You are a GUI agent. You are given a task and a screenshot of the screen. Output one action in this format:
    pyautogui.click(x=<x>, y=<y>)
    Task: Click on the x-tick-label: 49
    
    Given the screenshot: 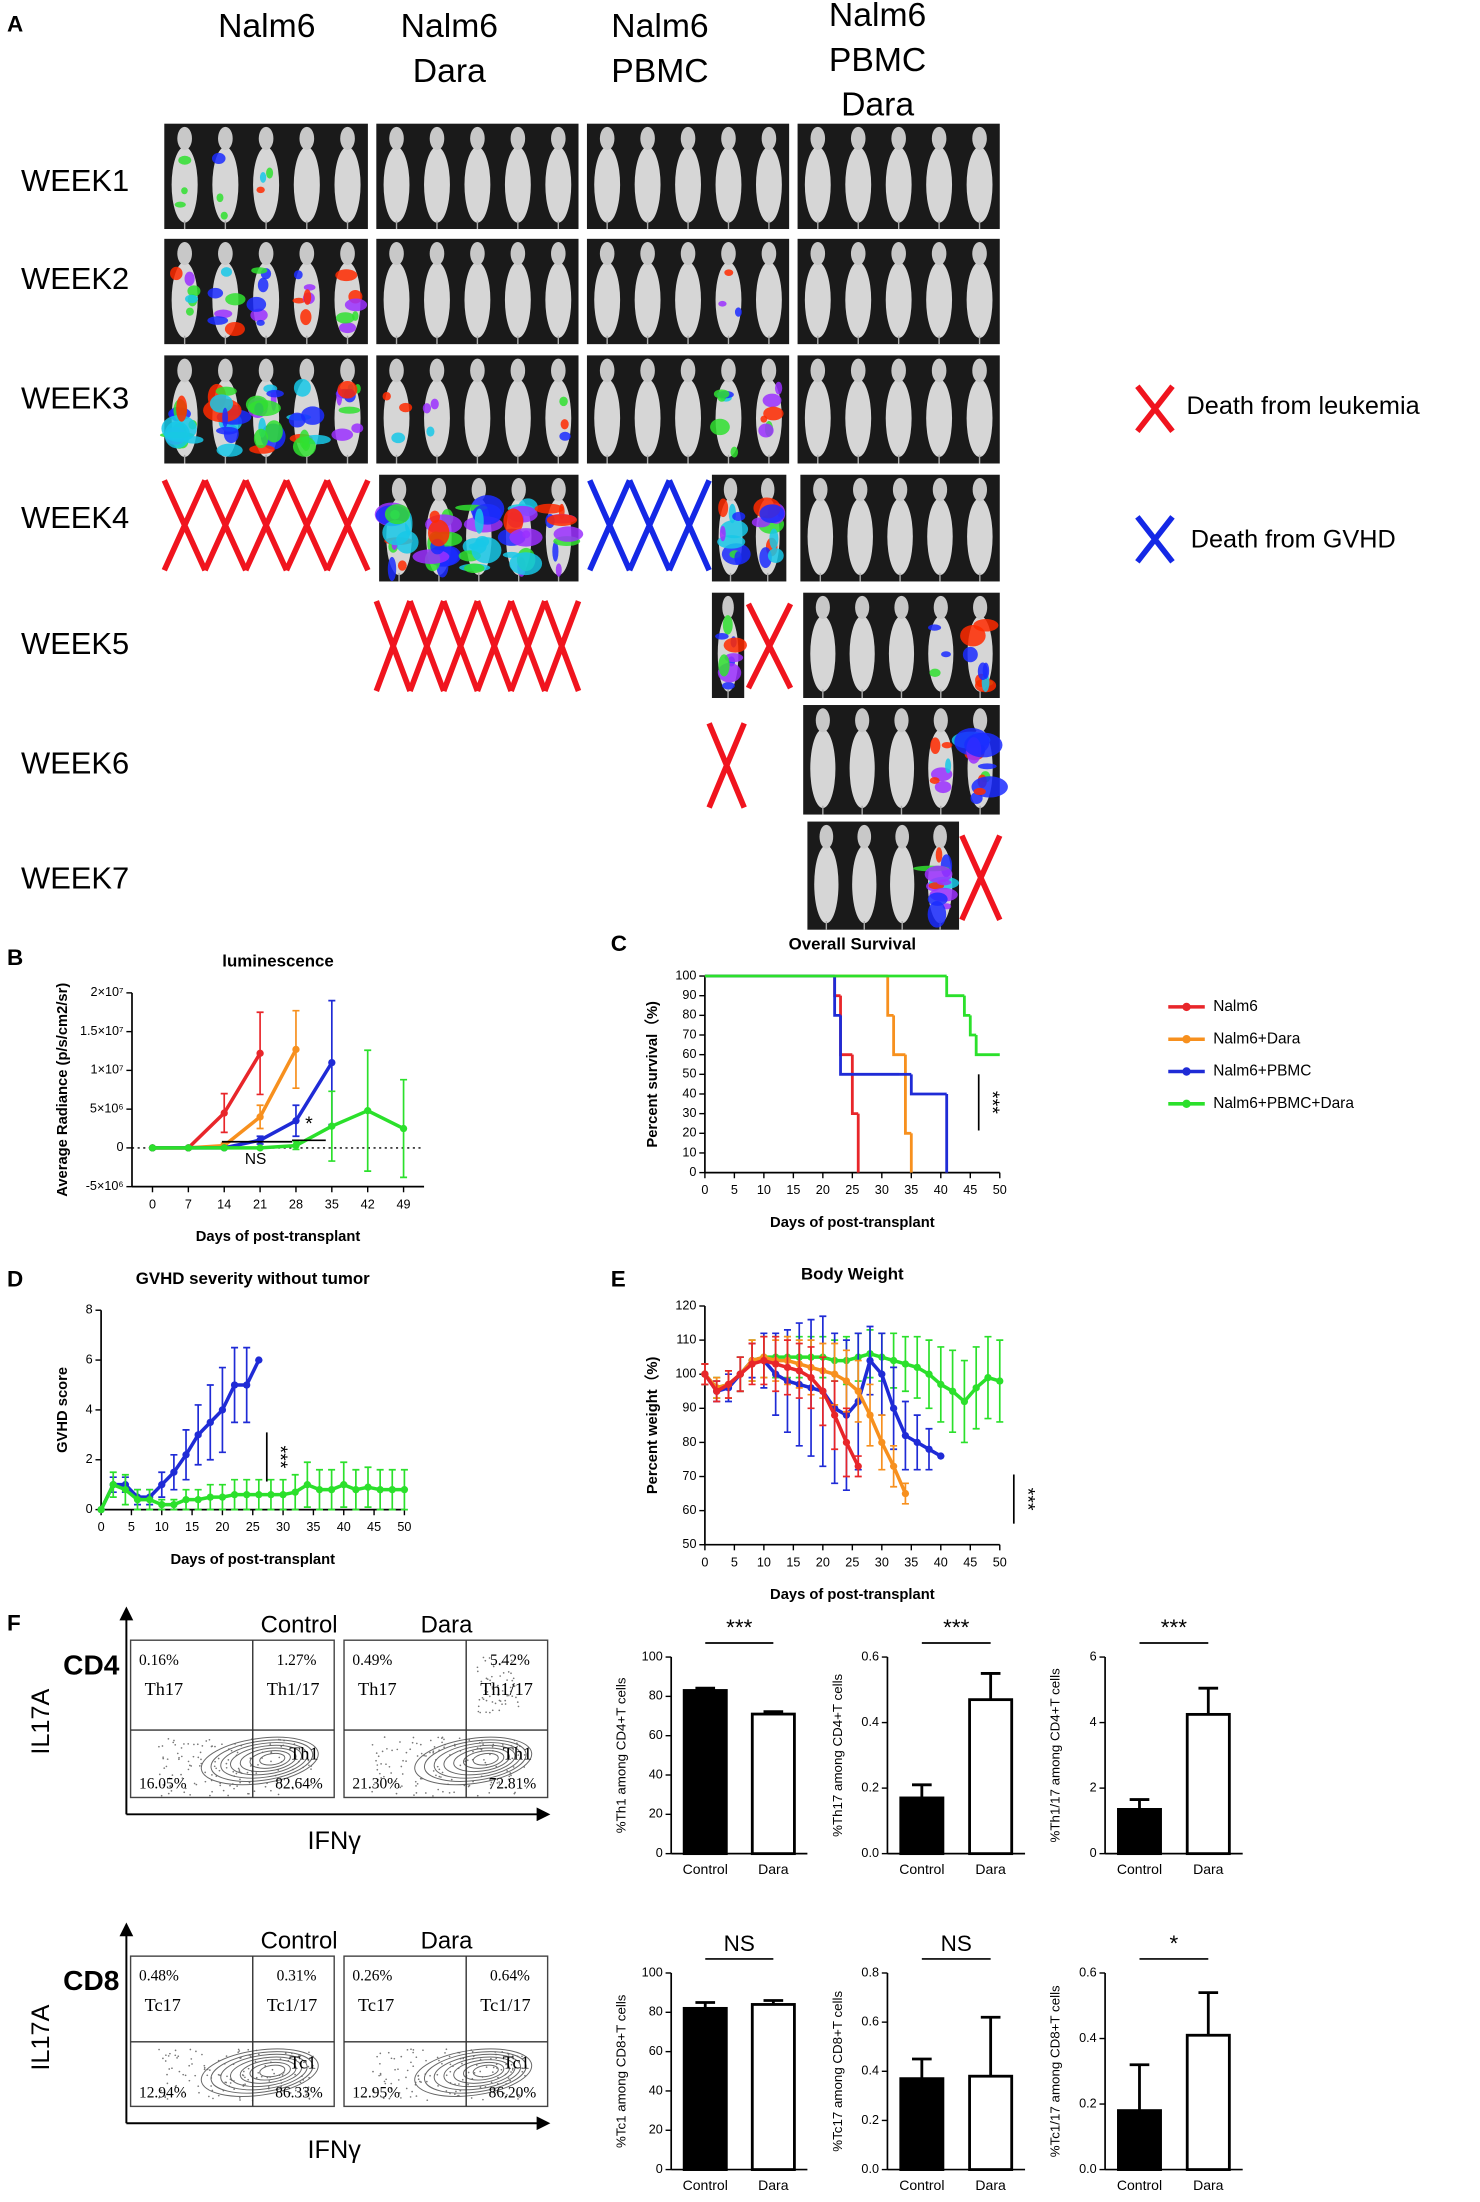 What is the action you would take?
    pyautogui.click(x=404, y=1204)
    